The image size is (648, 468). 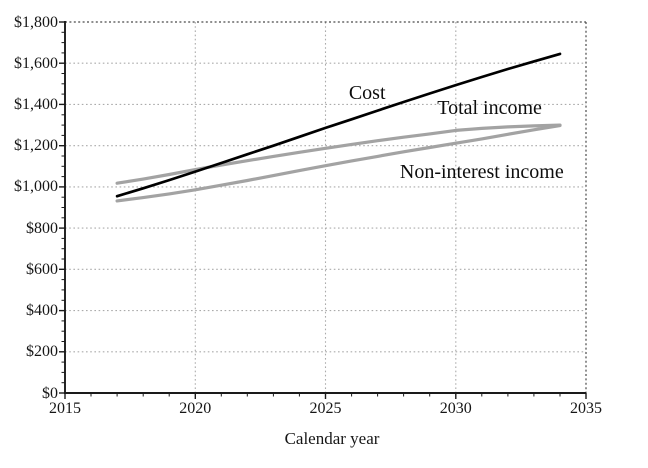 What do you see at coordinates (36, 22) in the screenshot?
I see `y-tick-label: $1,800` at bounding box center [36, 22].